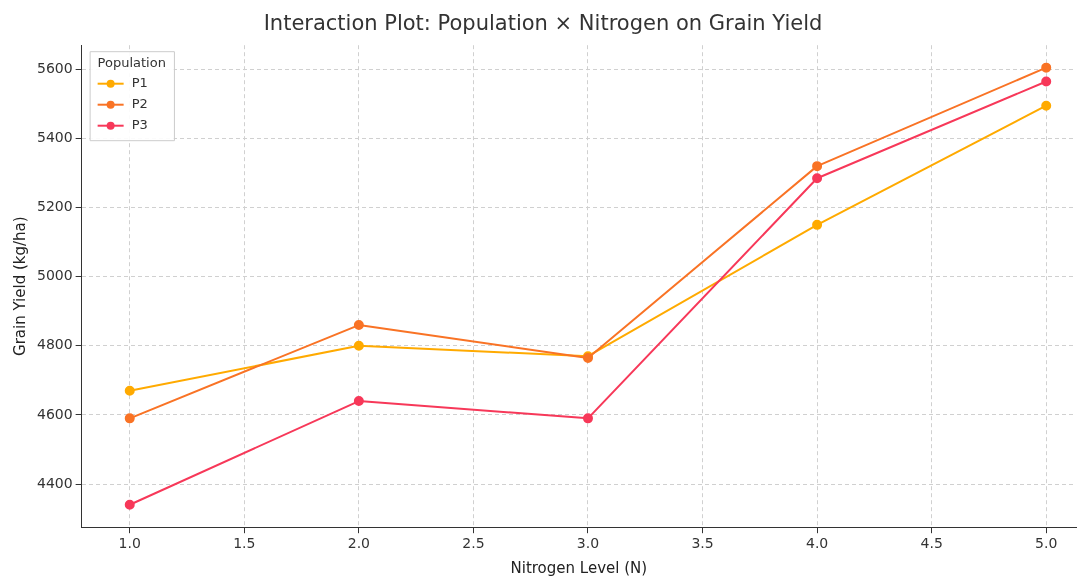  What do you see at coordinates (358, 543) in the screenshot?
I see `x-tick-label: 2.0` at bounding box center [358, 543].